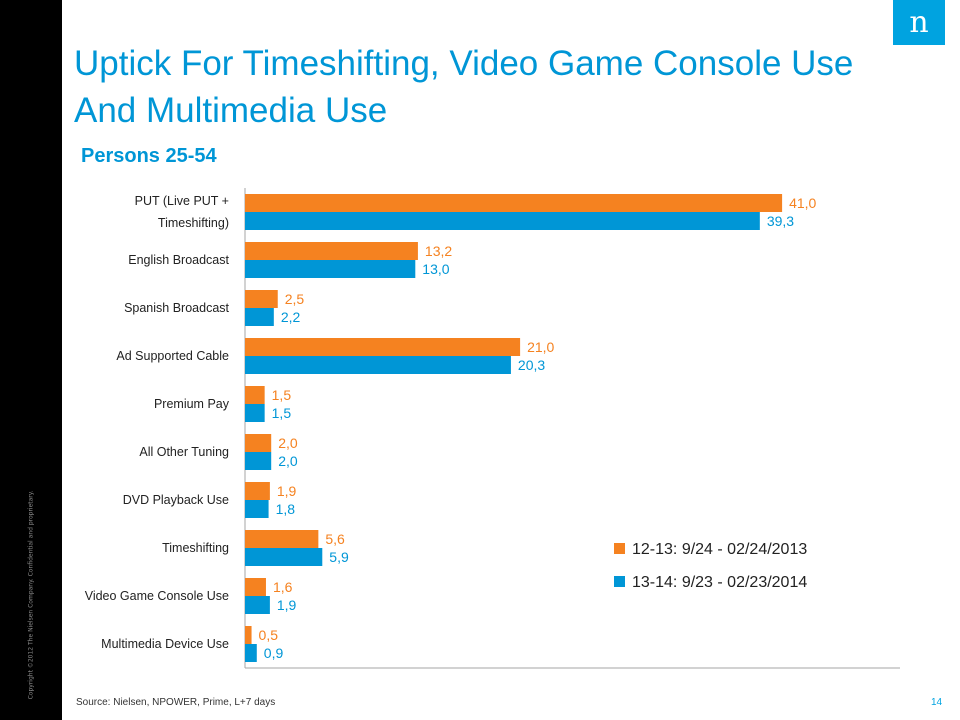 Image resolution: width=960 pixels, height=720 pixels. What do you see at coordinates (178, 260) in the screenshot?
I see `category-label: English Broadcast` at bounding box center [178, 260].